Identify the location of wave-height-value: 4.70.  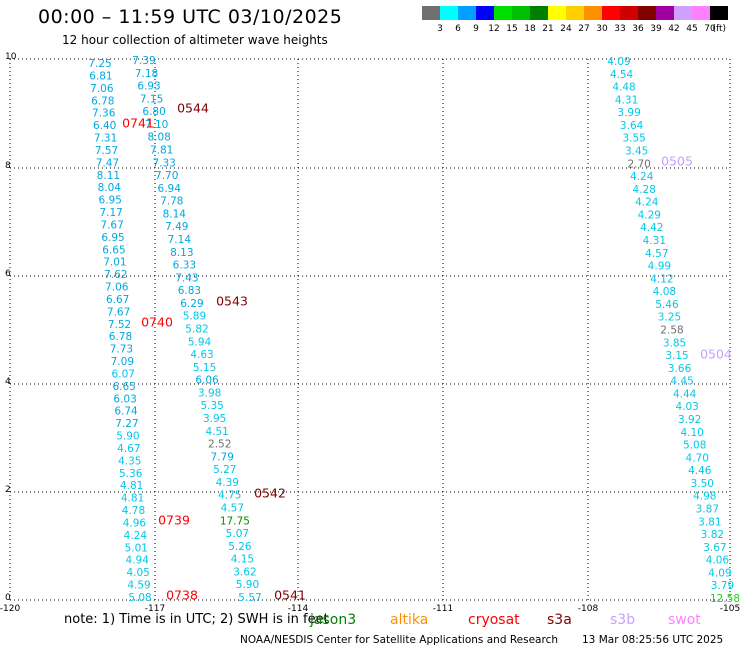
(697, 458).